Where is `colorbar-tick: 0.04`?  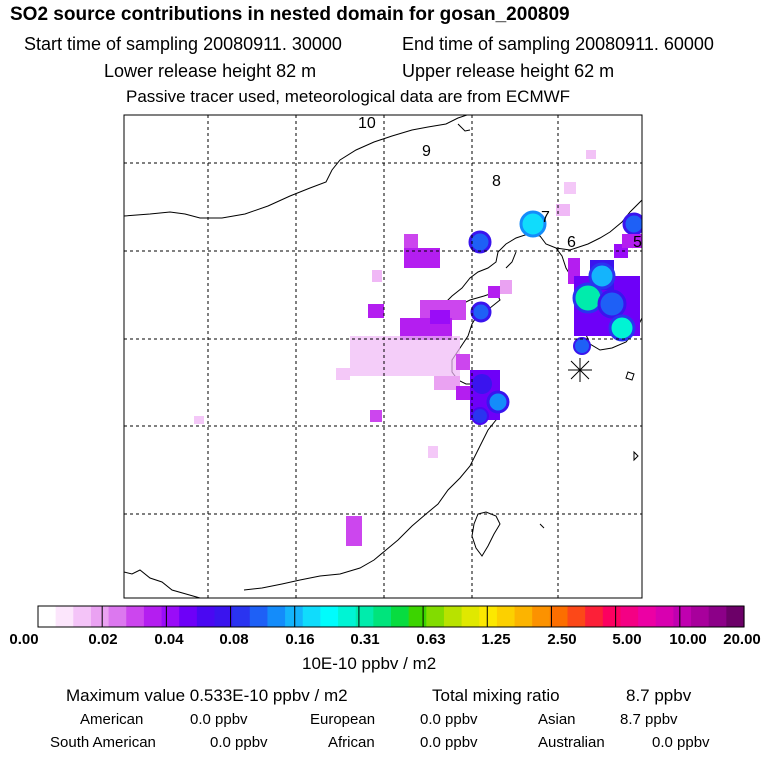 colorbar-tick: 0.04 is located at coordinates (169, 639).